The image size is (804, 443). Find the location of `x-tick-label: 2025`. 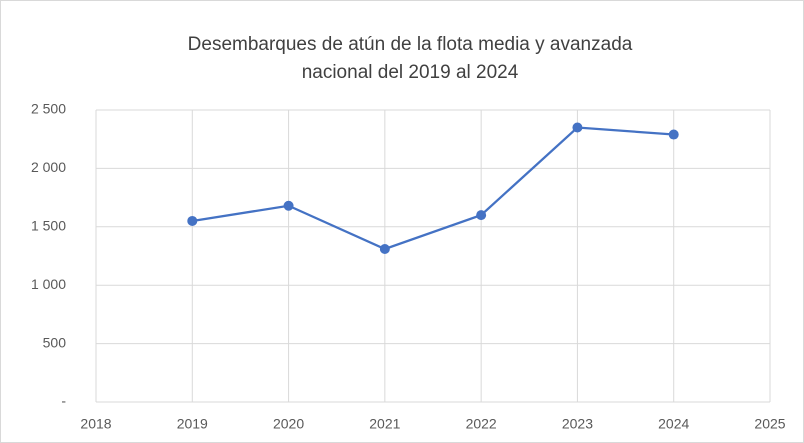

x-tick-label: 2025 is located at coordinates (769, 424).